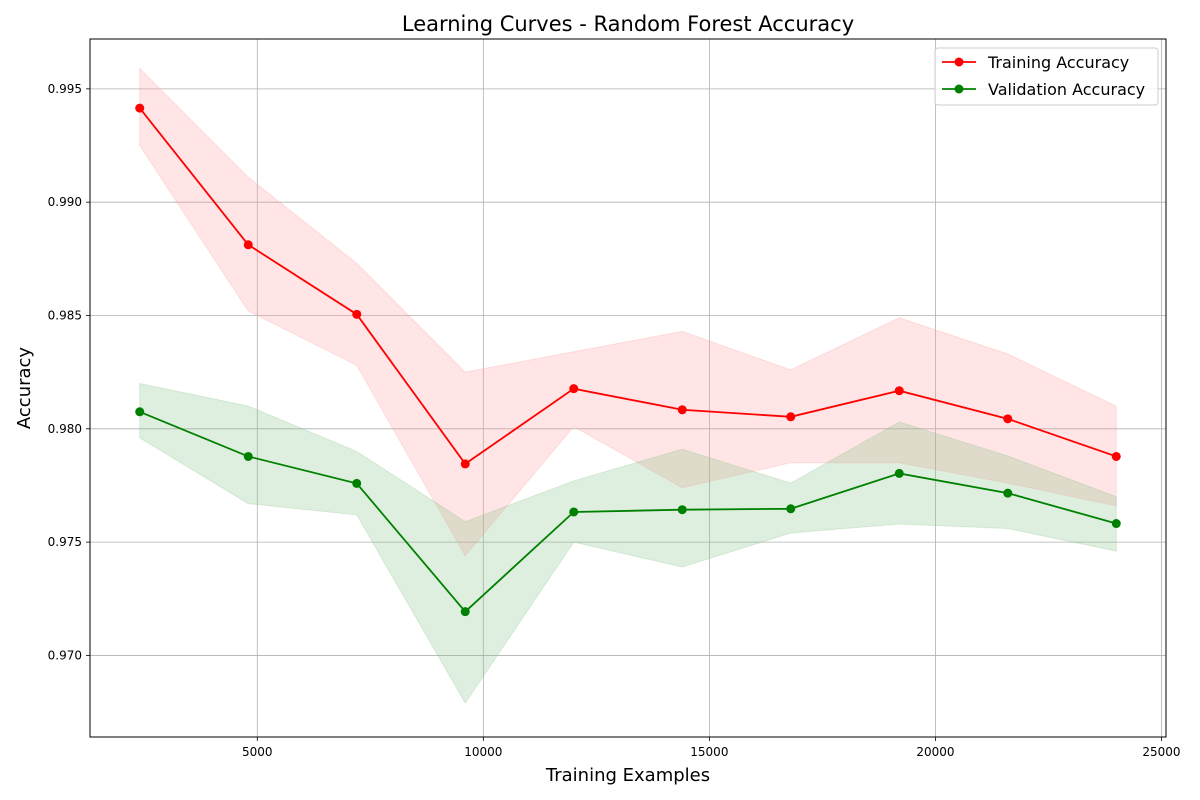 The height and width of the screenshot is (800, 1200). Describe the element at coordinates (935, 752) in the screenshot. I see `x-tick-label: 20000` at that location.